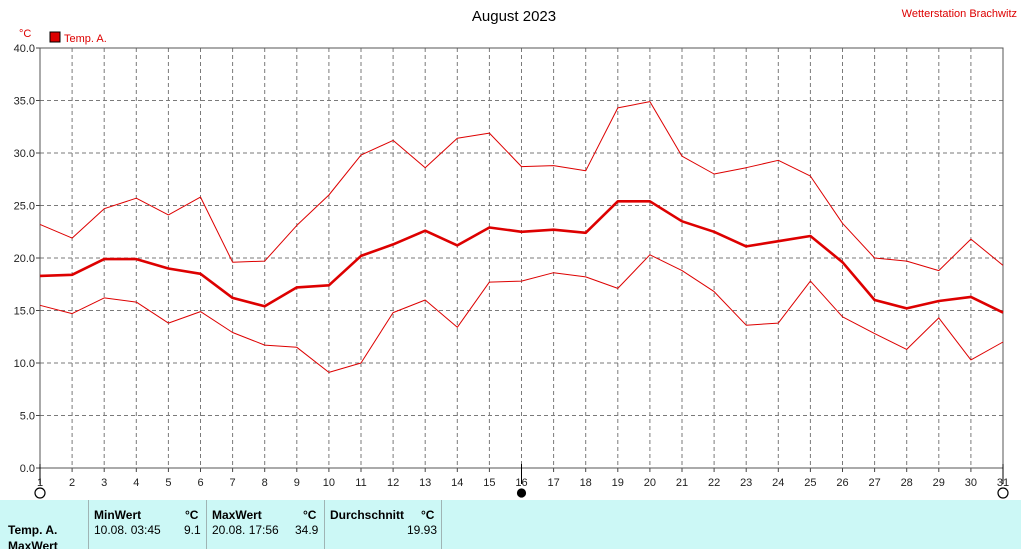 The image size is (1021, 549). What do you see at coordinates (85, 39) in the screenshot?
I see `legend-label: Temp. A.` at bounding box center [85, 39].